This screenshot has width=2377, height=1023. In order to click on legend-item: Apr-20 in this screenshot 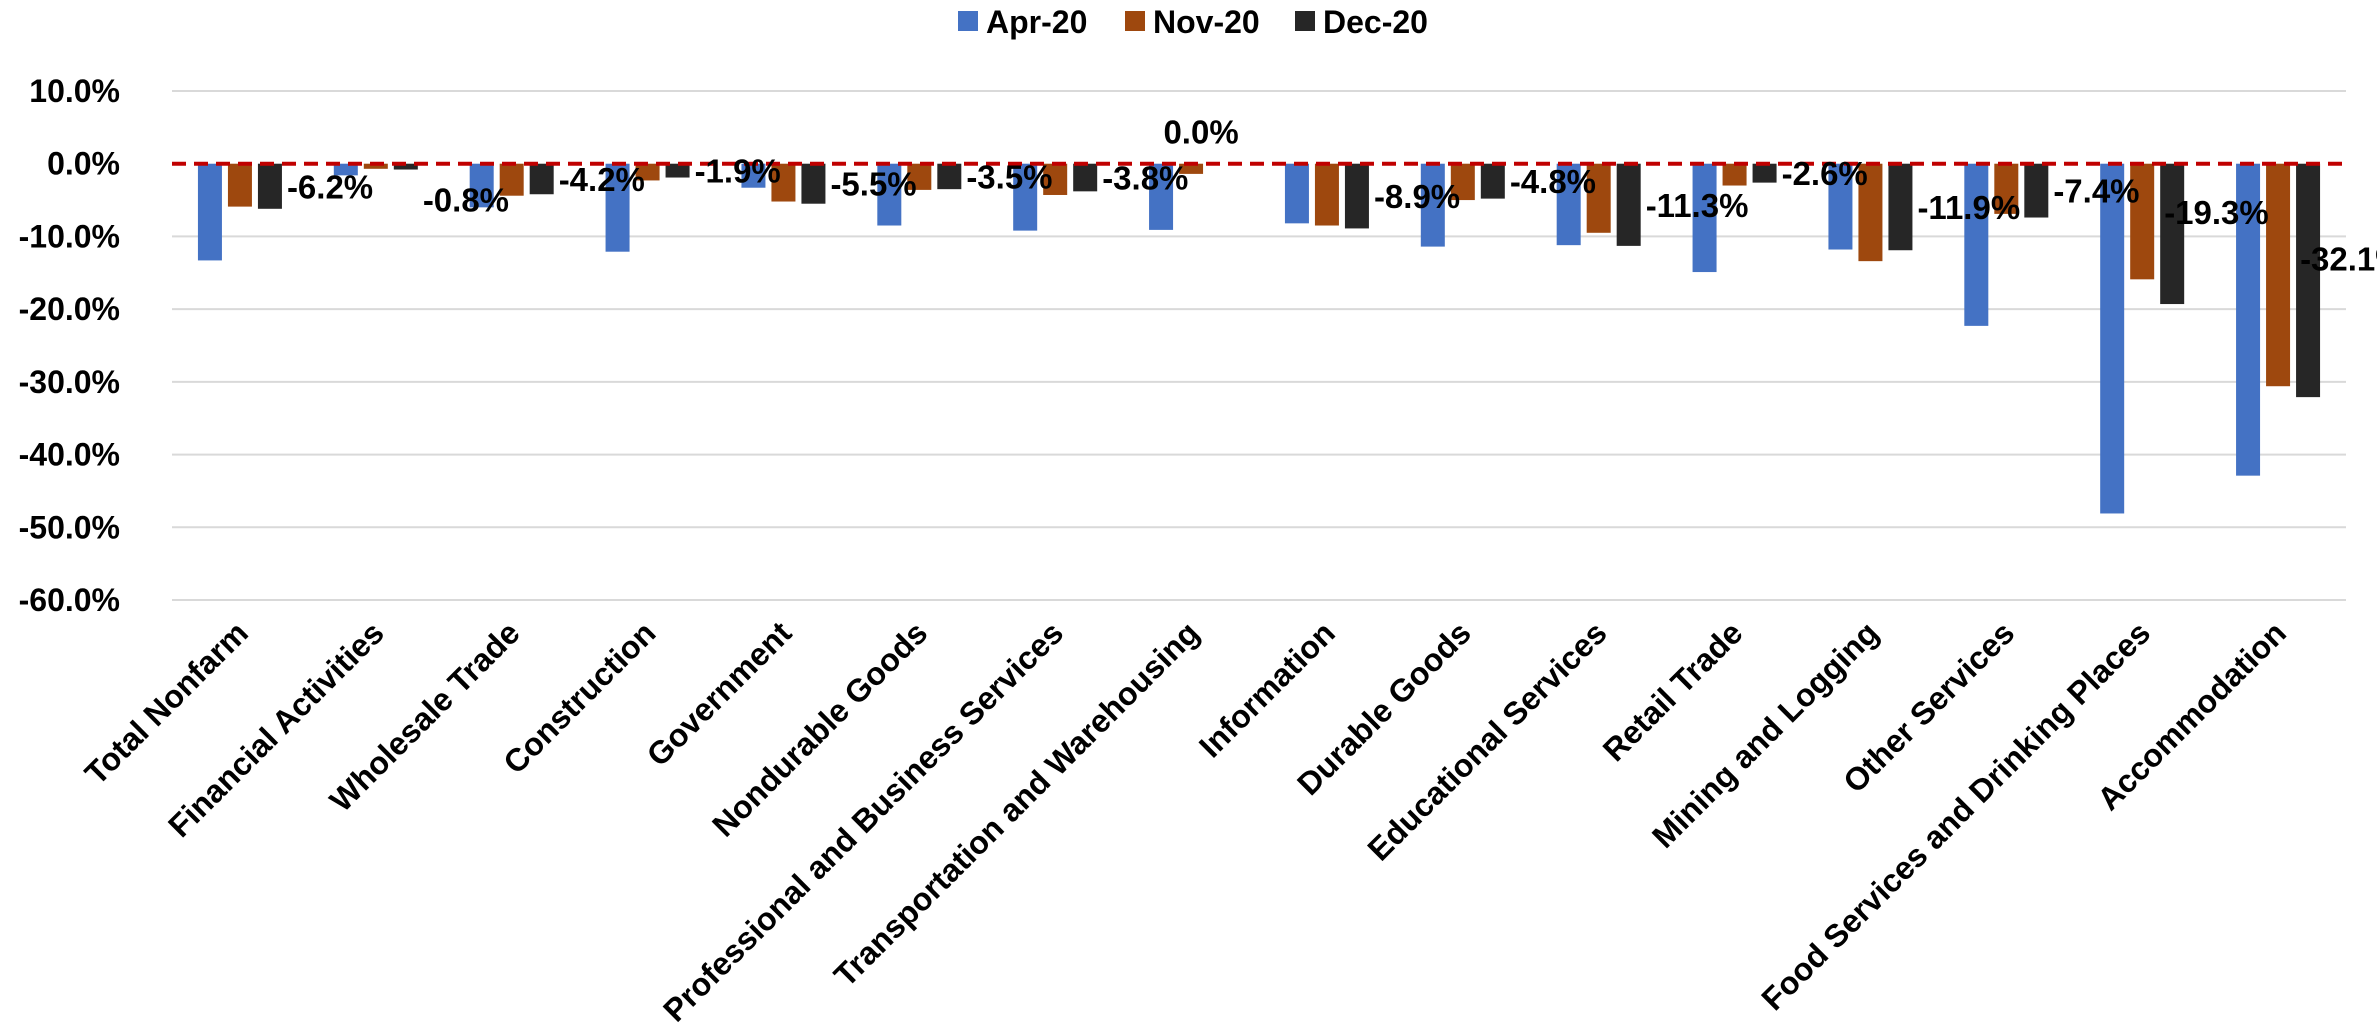, I will do `click(1022, 22)`.